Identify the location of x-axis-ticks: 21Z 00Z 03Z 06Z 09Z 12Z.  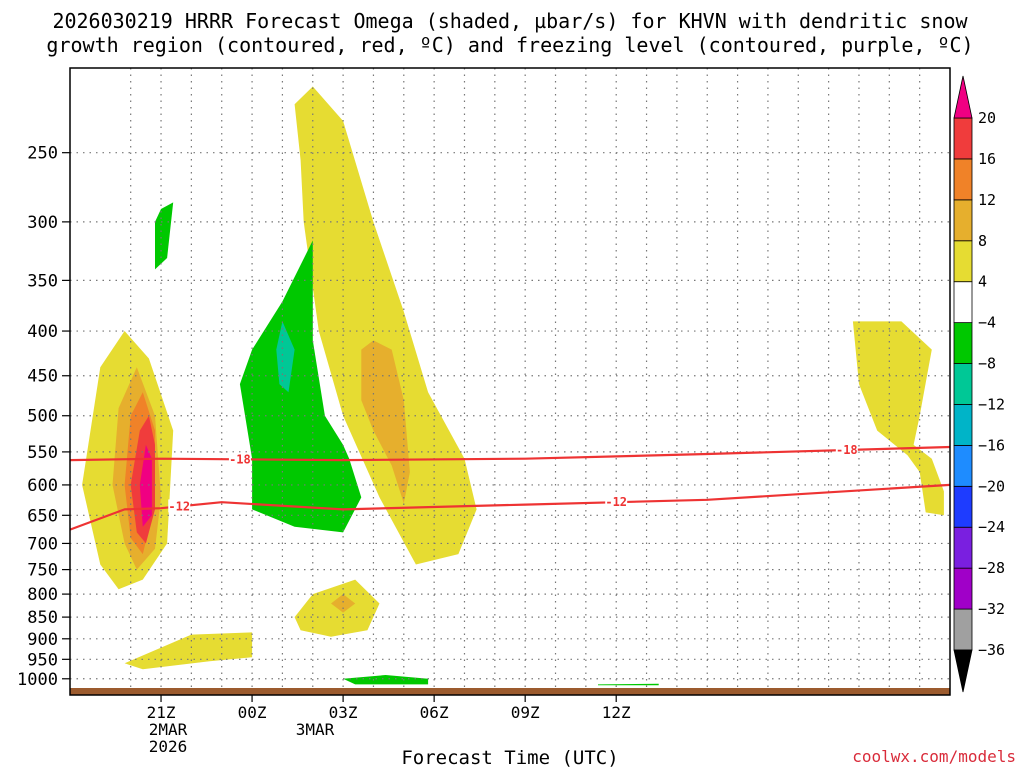
(389, 708).